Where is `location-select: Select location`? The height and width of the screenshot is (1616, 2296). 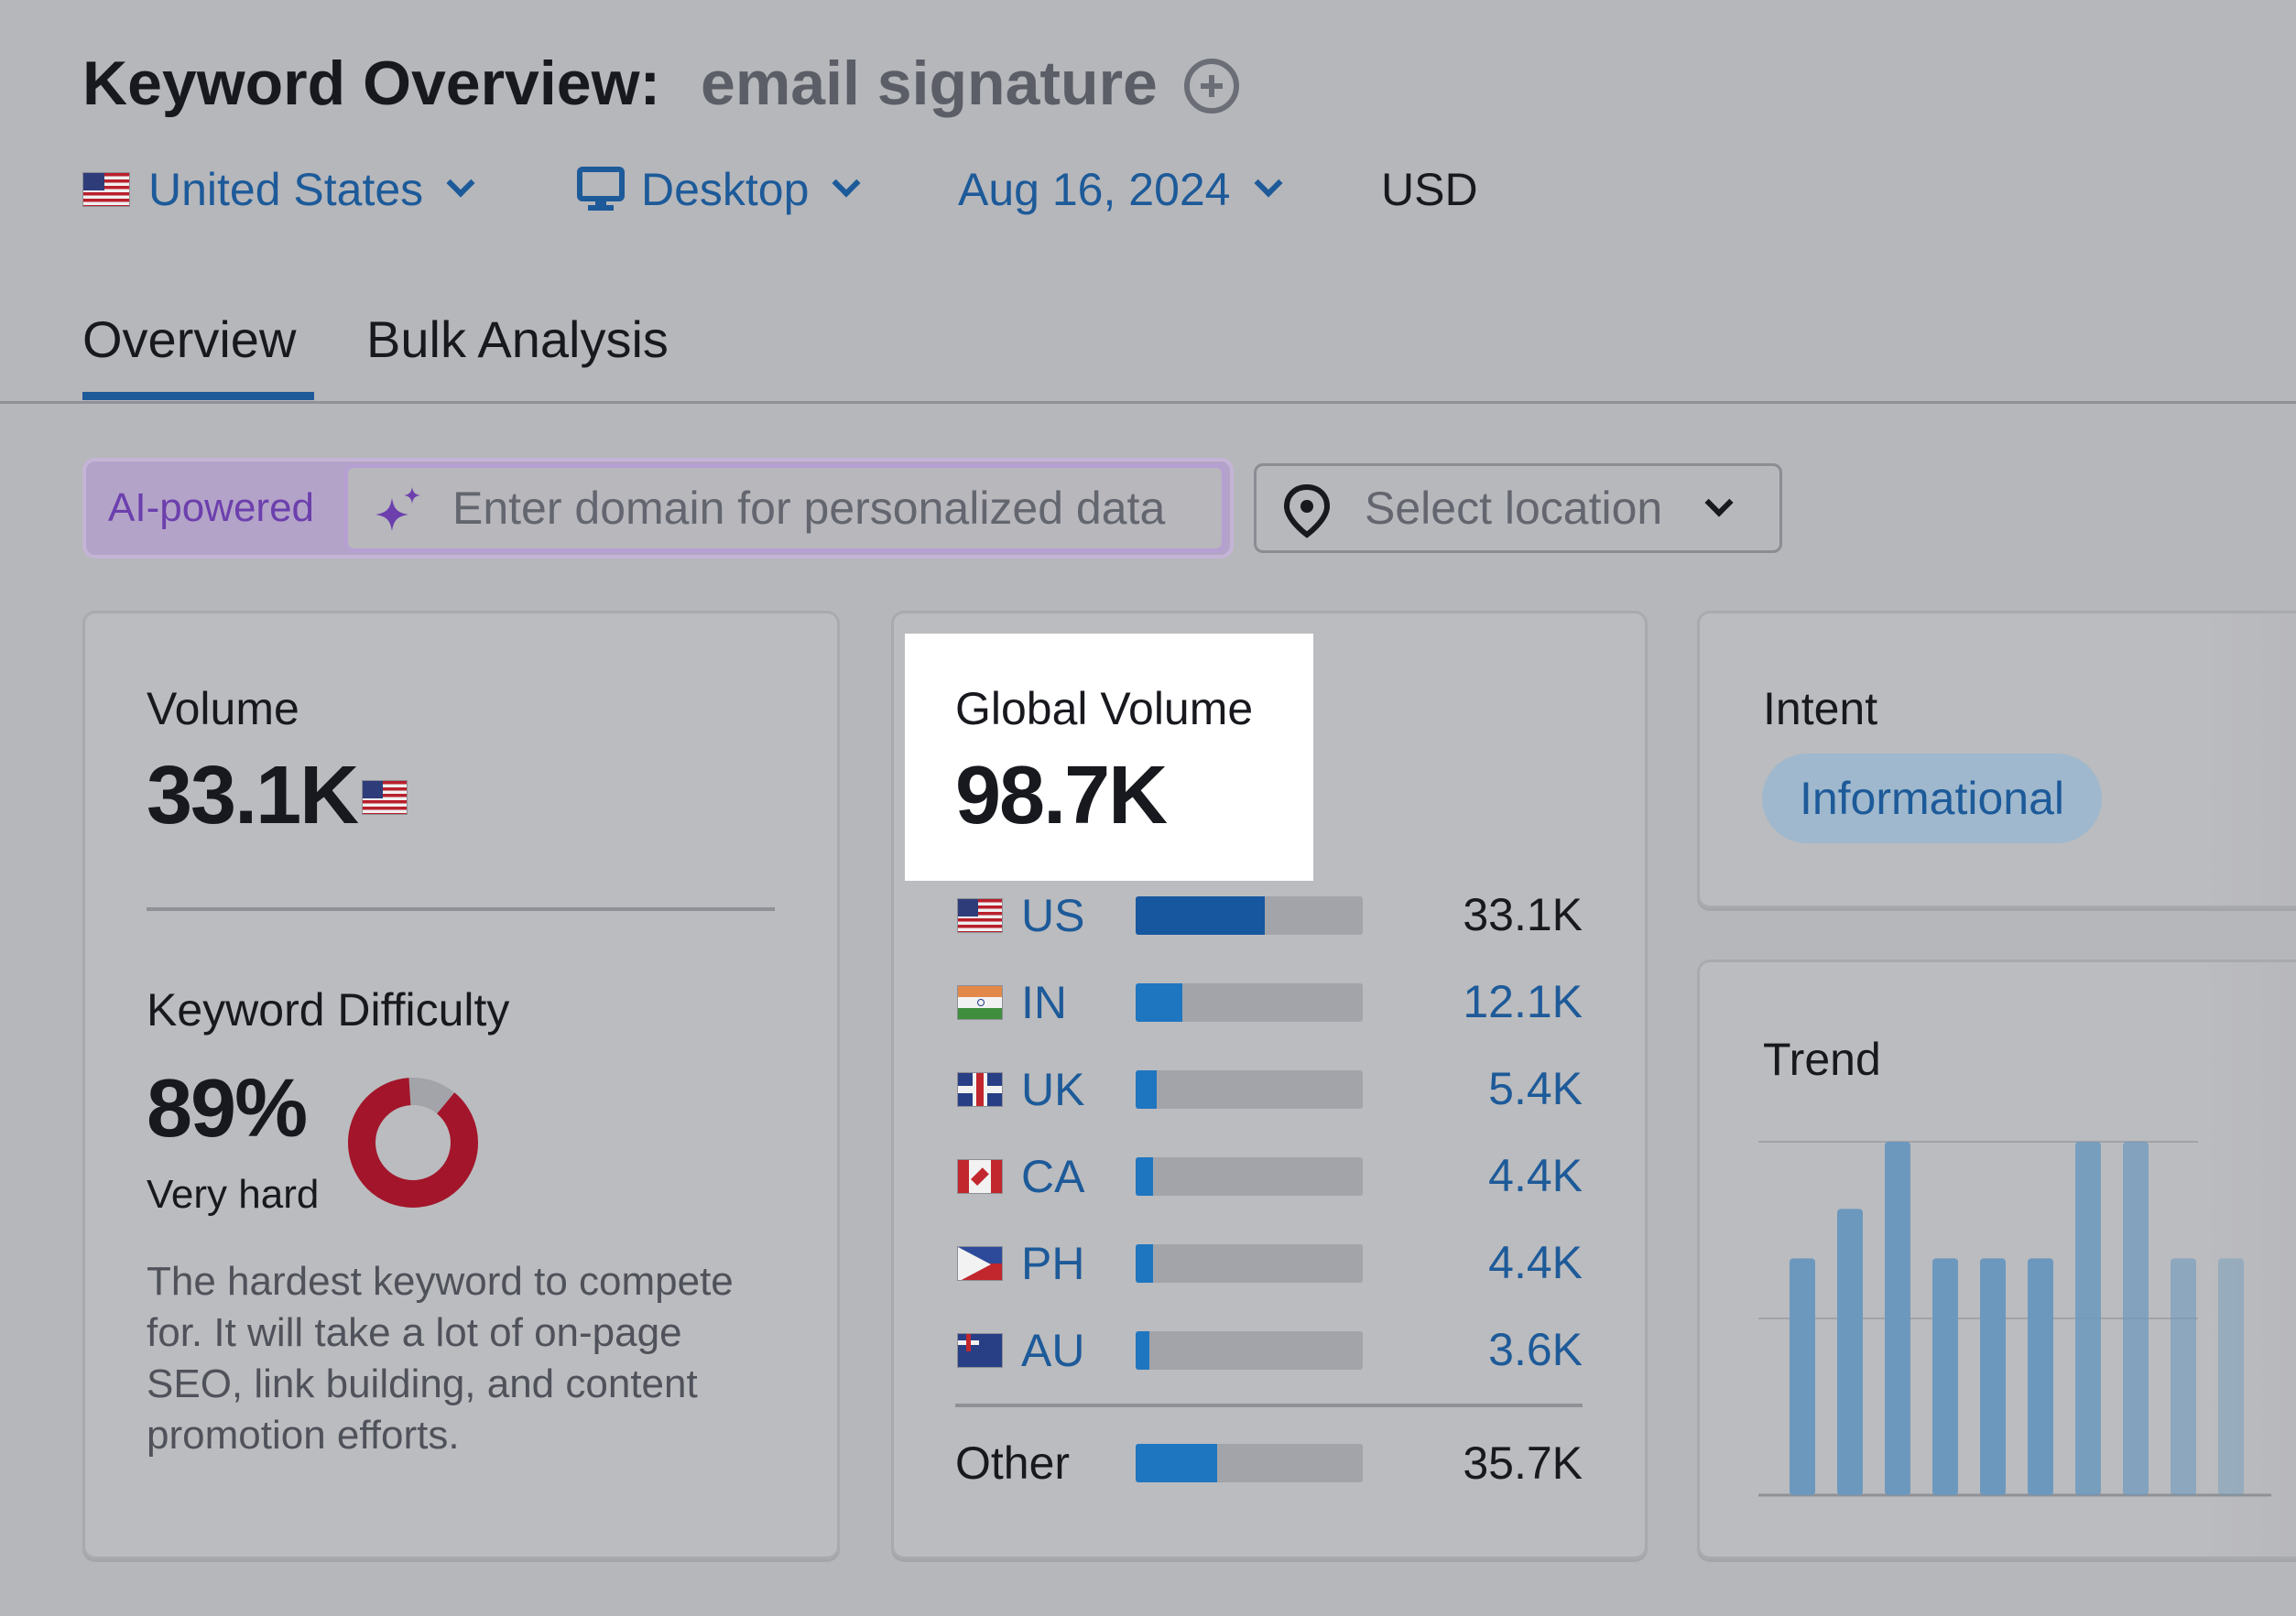
location-select: Select location is located at coordinates (1518, 508).